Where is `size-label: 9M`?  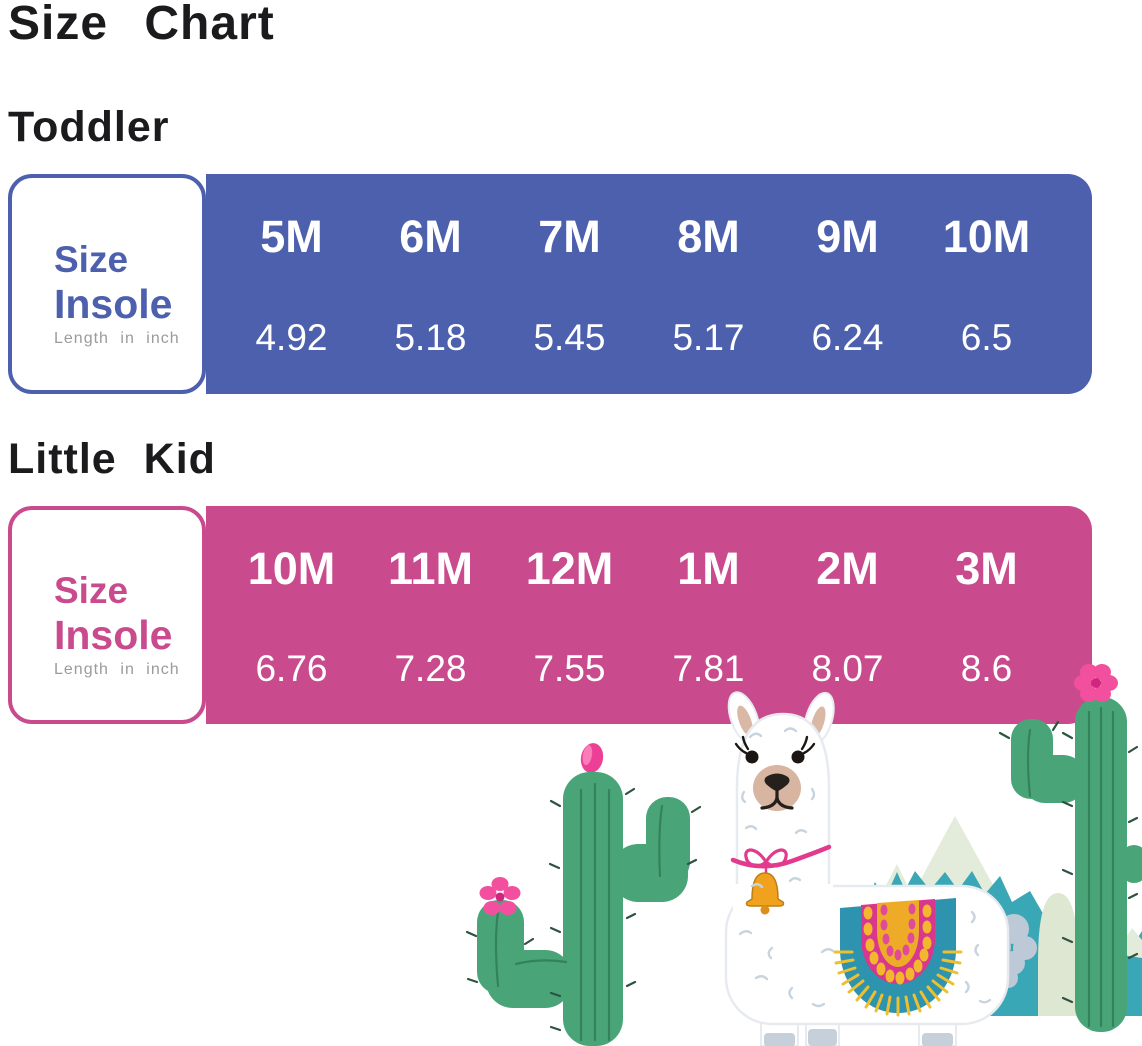 size-label: 9M is located at coordinates (847, 237).